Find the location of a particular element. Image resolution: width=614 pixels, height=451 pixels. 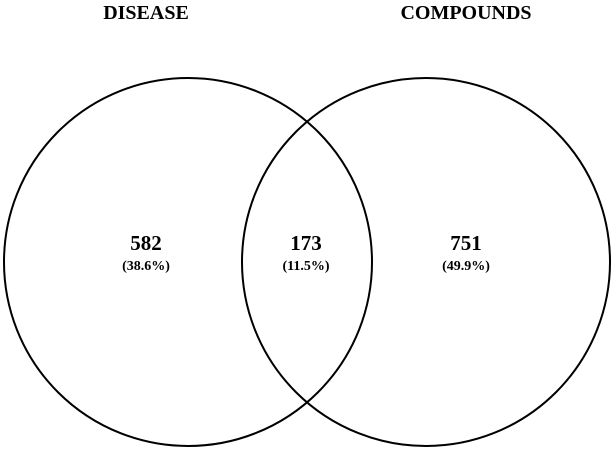

intersection-percent: (11.5%) is located at coordinates (305, 266).